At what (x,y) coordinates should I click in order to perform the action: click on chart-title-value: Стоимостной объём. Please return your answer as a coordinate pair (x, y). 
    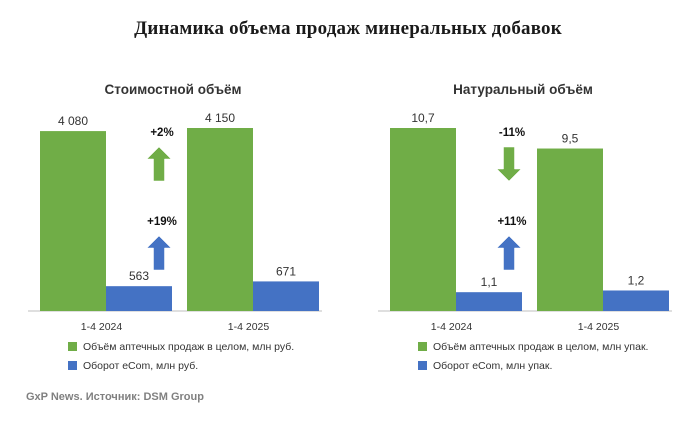
    Looking at the image, I should click on (173, 89).